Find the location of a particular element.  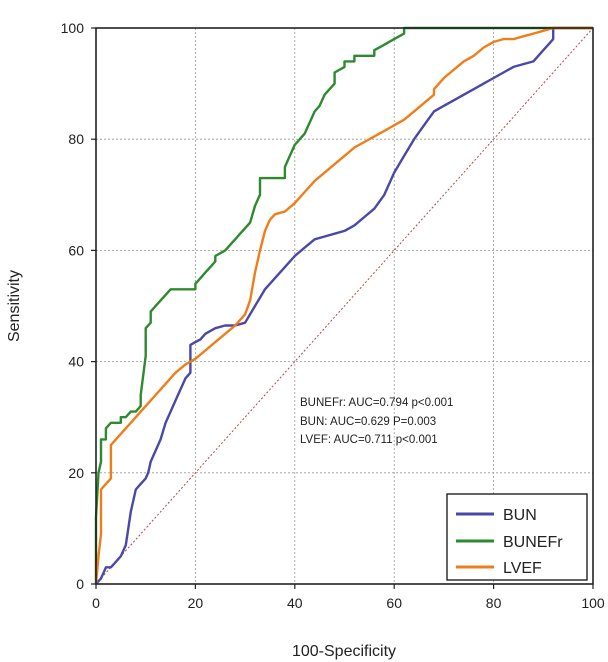

y-tick-label: 60 is located at coordinates (76, 250).